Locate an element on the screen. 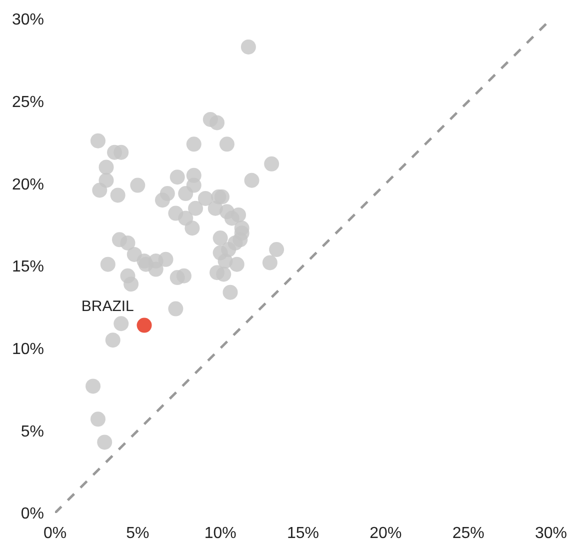 This screenshot has width=579, height=554. y-tick-label: 20% is located at coordinates (28, 185).